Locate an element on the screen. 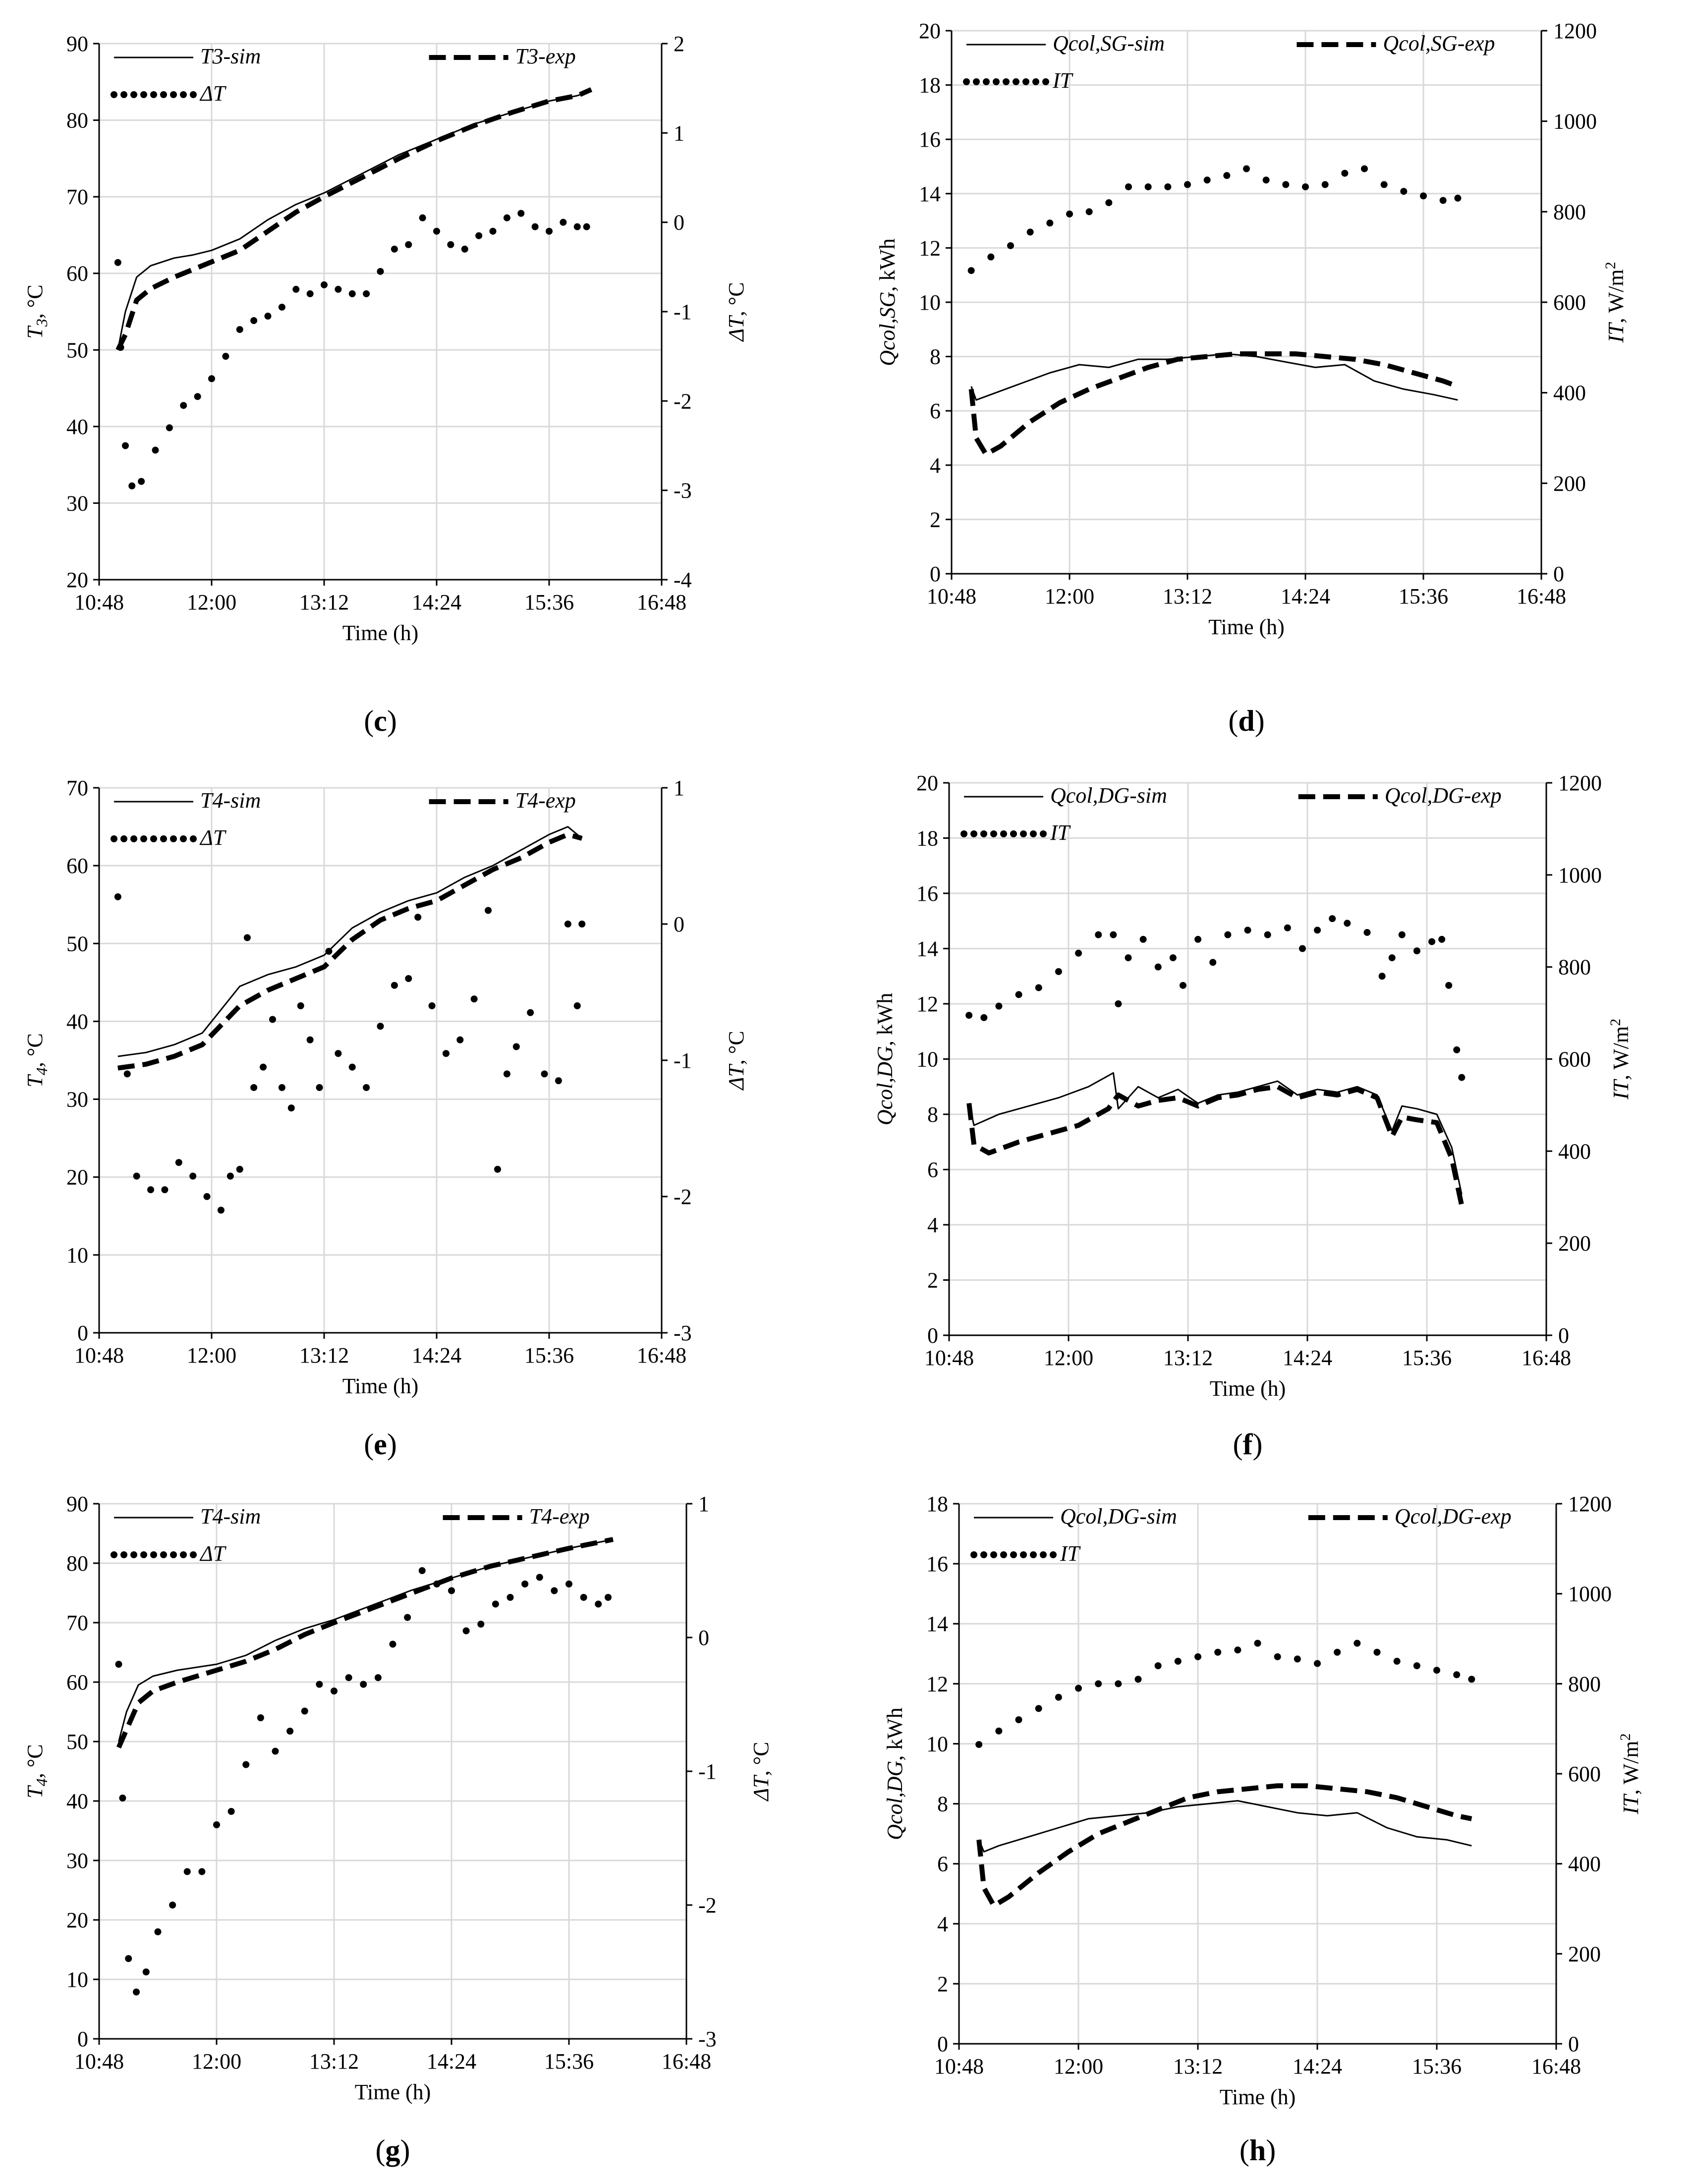  y-tick-label: 14 is located at coordinates (927, 949).